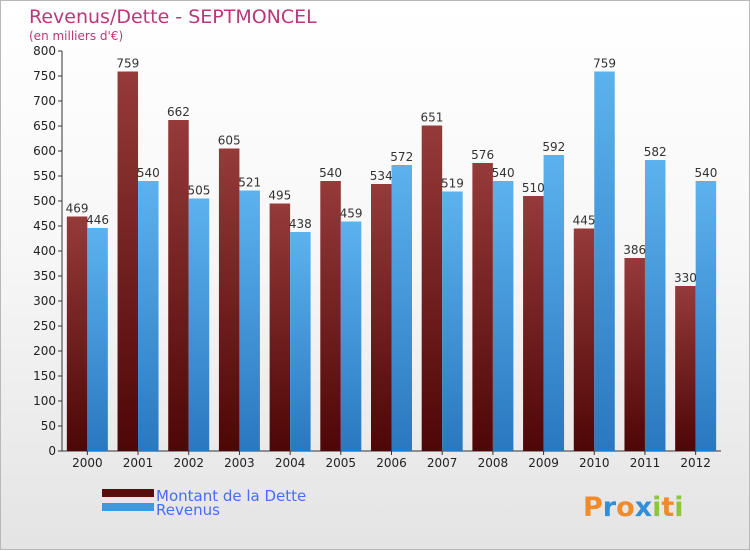  Describe the element at coordinates (553, 147) in the screenshot. I see `data-label: 592` at that location.